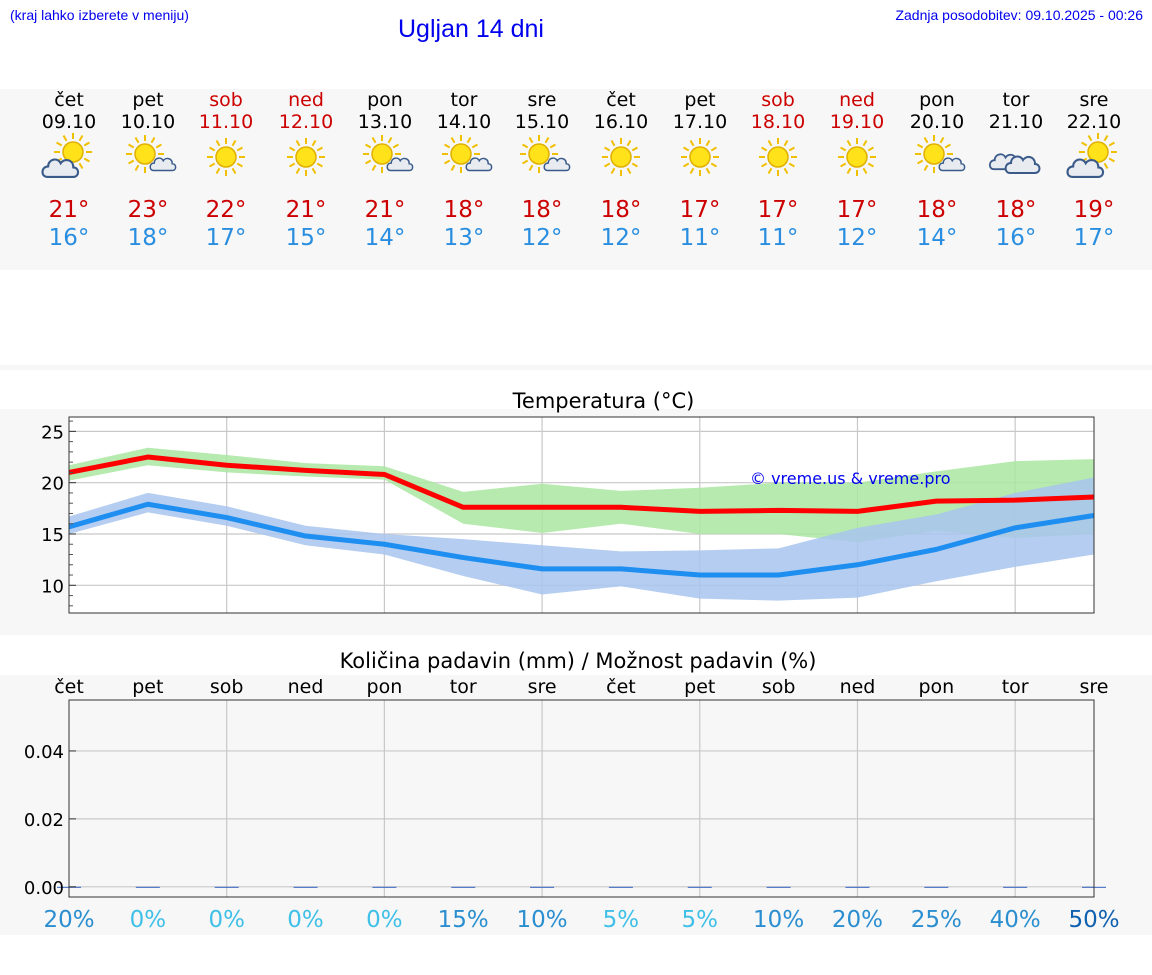  What do you see at coordinates (936, 920) in the screenshot?
I see `precipitation-chance-label: 25%` at bounding box center [936, 920].